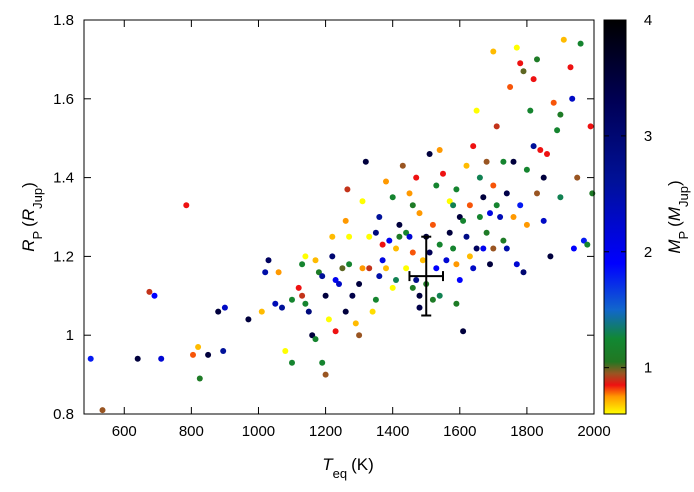  What do you see at coordinates (648, 136) in the screenshot?
I see `colorbar-tick-label: 3` at bounding box center [648, 136].